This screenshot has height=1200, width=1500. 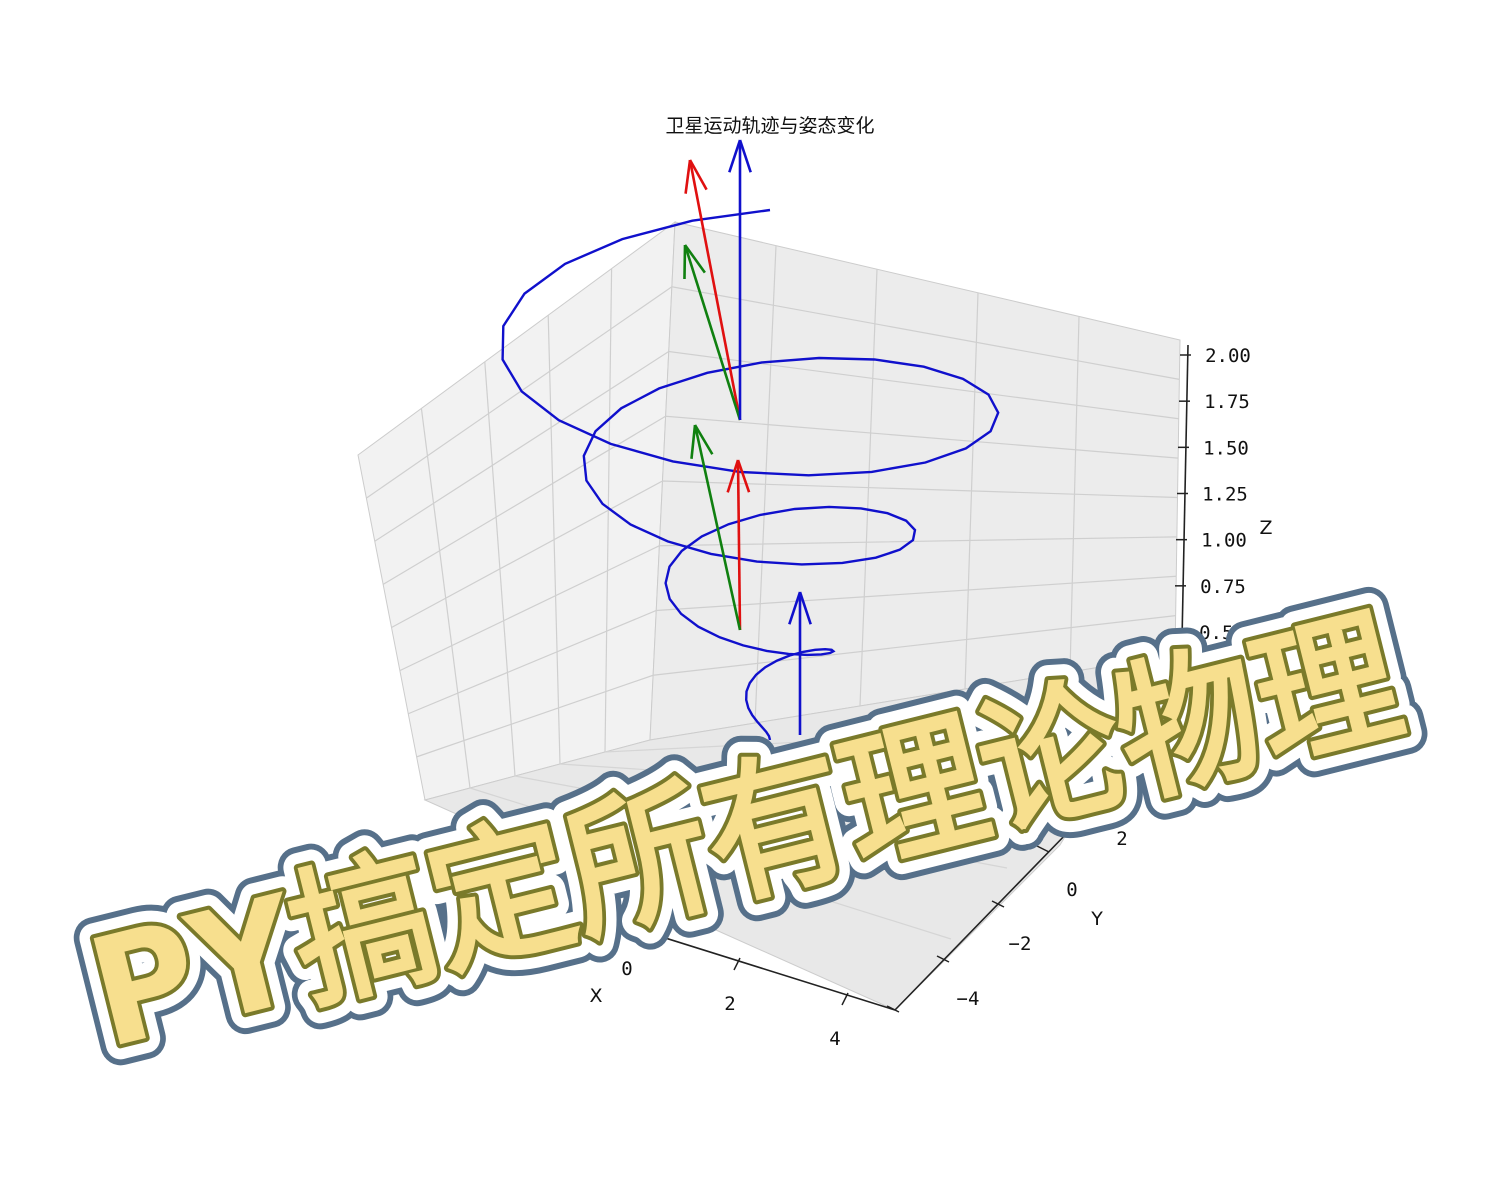 What do you see at coordinates (968, 999) in the screenshot?
I see `y-tick-label: −4` at bounding box center [968, 999].